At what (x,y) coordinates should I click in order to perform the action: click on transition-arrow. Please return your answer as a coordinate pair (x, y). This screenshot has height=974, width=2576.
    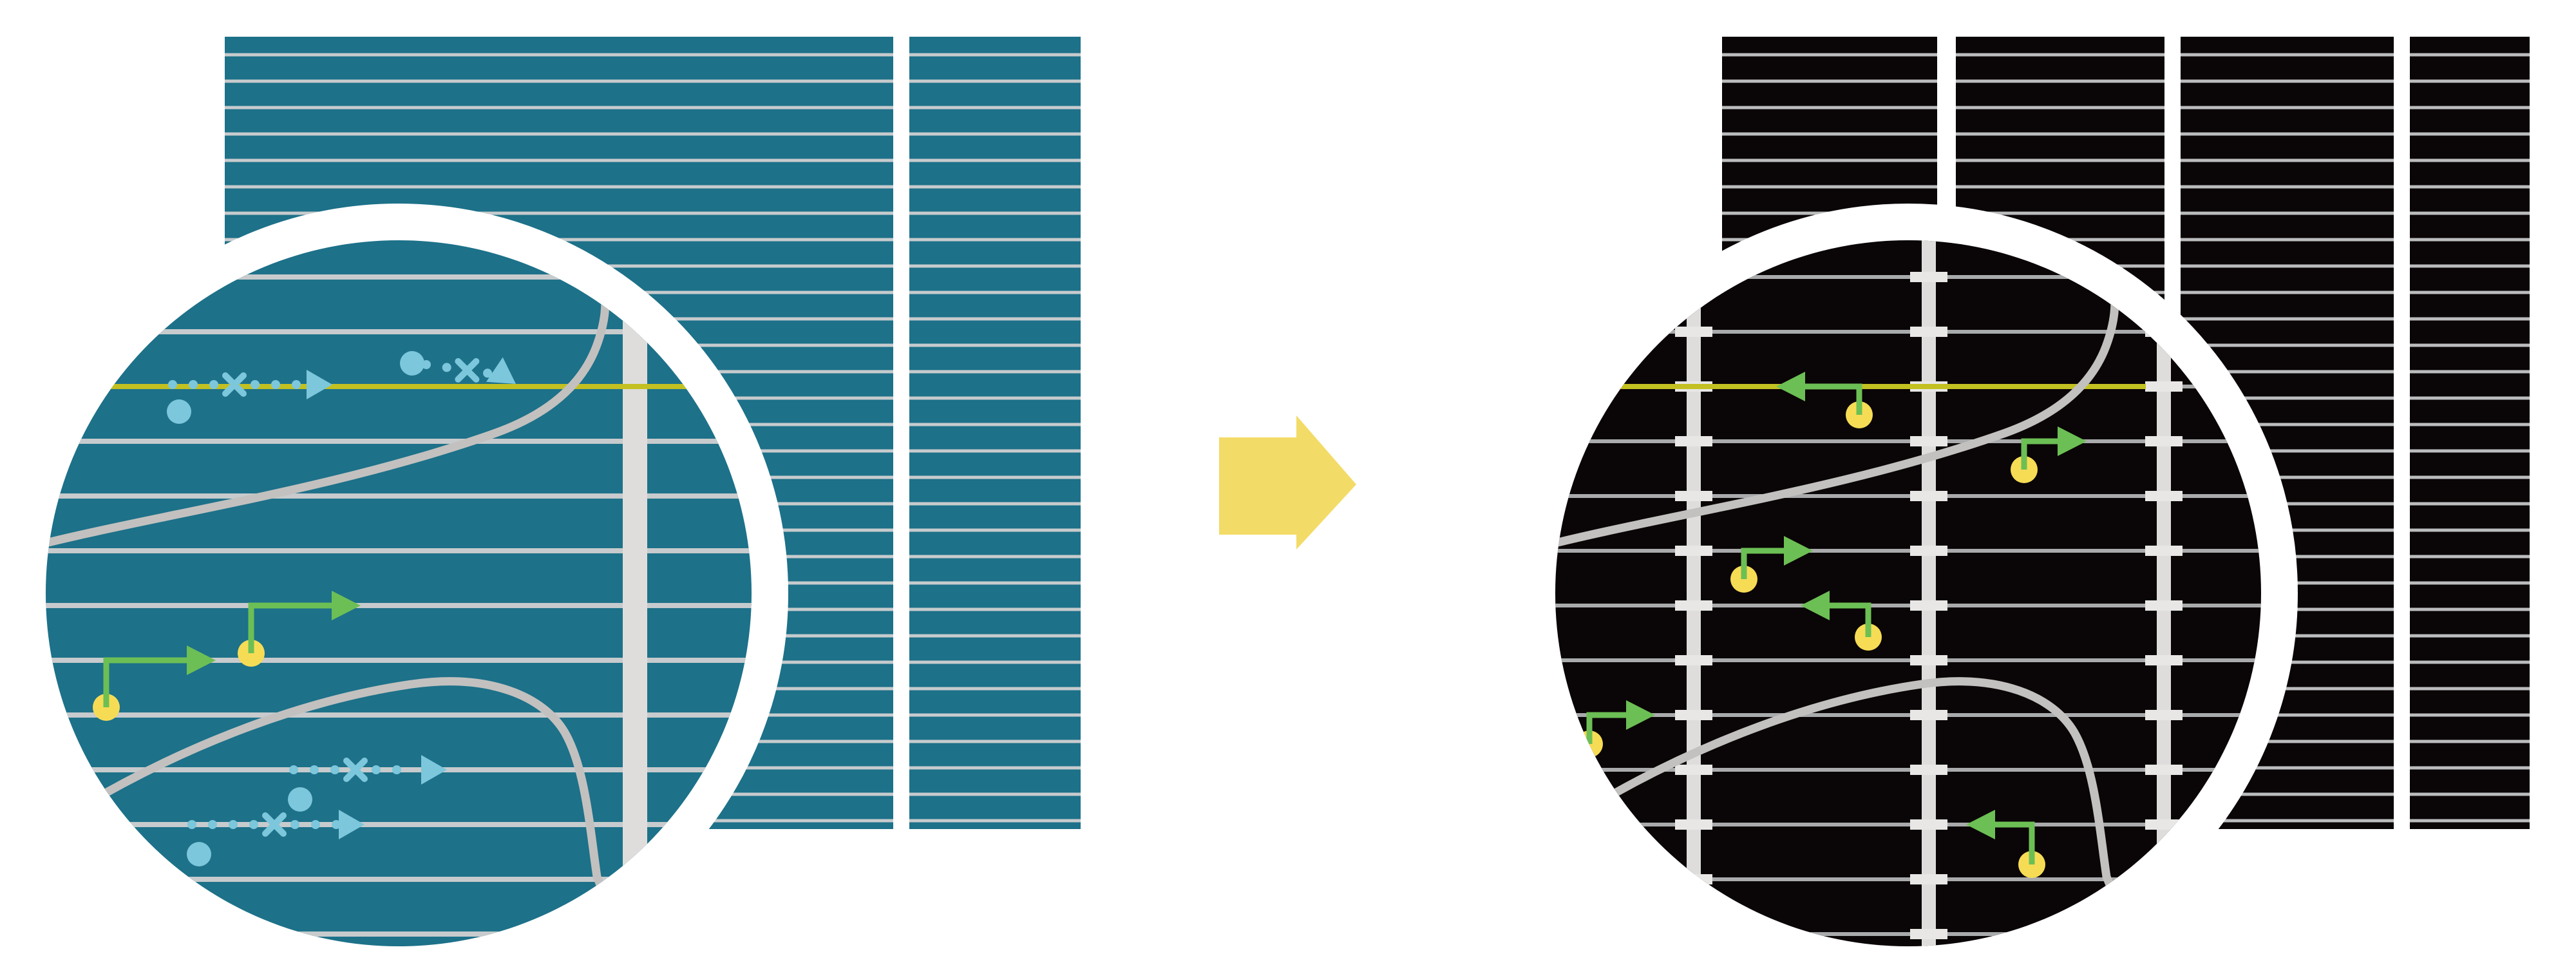
    Looking at the image, I should click on (1287, 482).